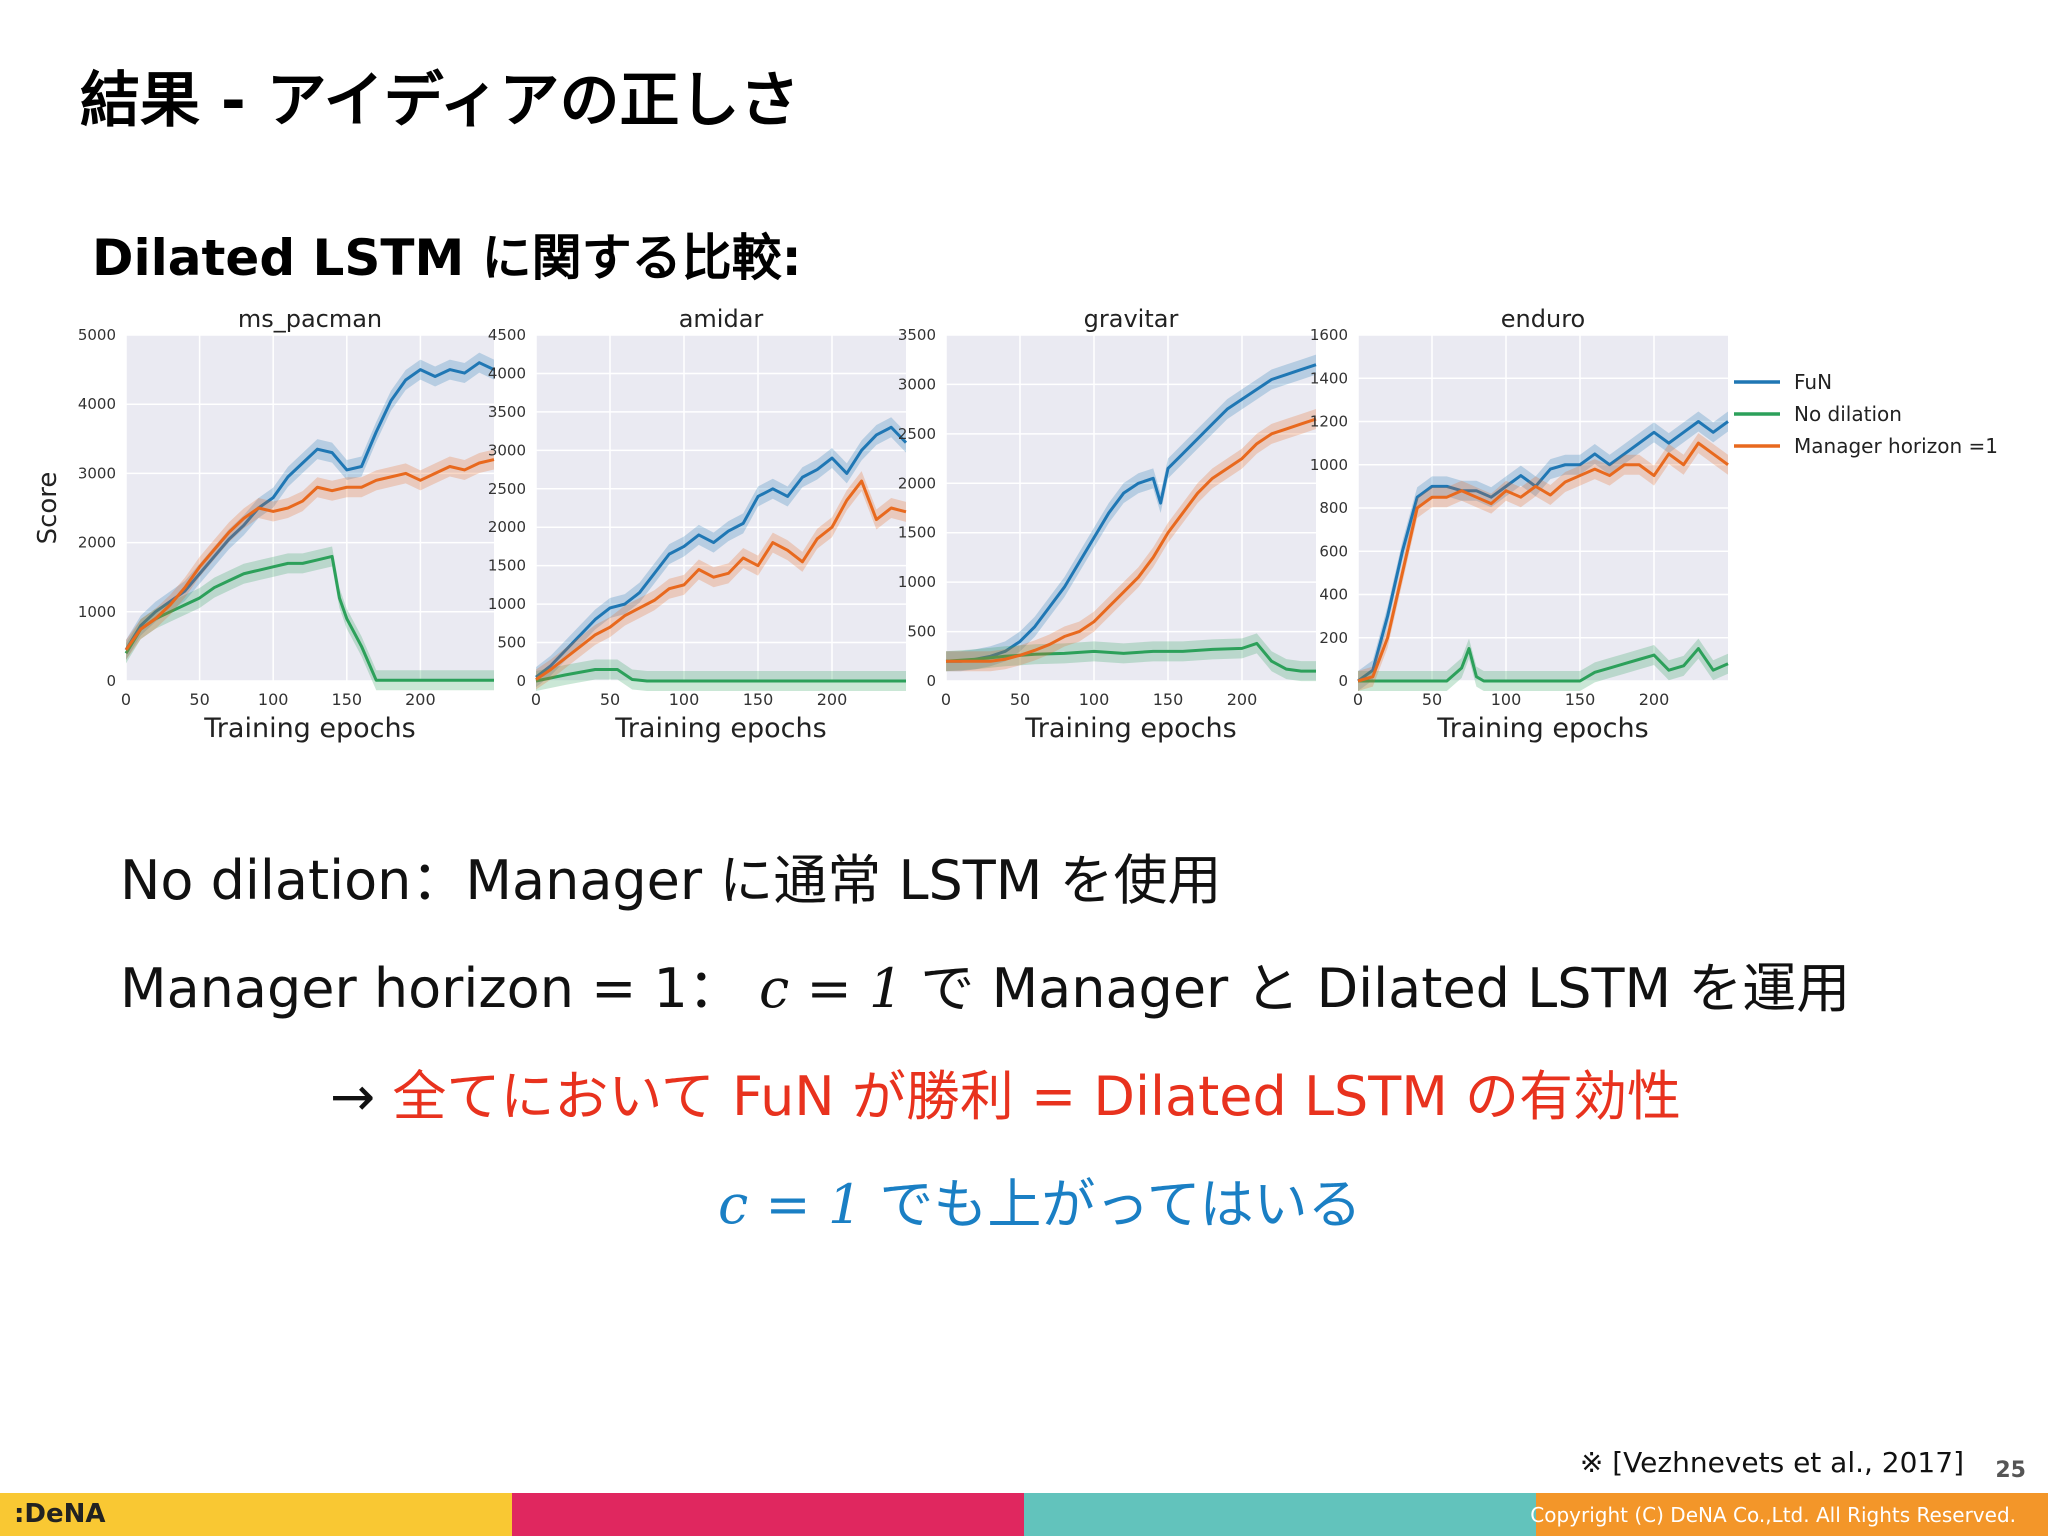  What do you see at coordinates (361, 1096) in the screenshot?
I see `arrow-icon: →` at bounding box center [361, 1096].